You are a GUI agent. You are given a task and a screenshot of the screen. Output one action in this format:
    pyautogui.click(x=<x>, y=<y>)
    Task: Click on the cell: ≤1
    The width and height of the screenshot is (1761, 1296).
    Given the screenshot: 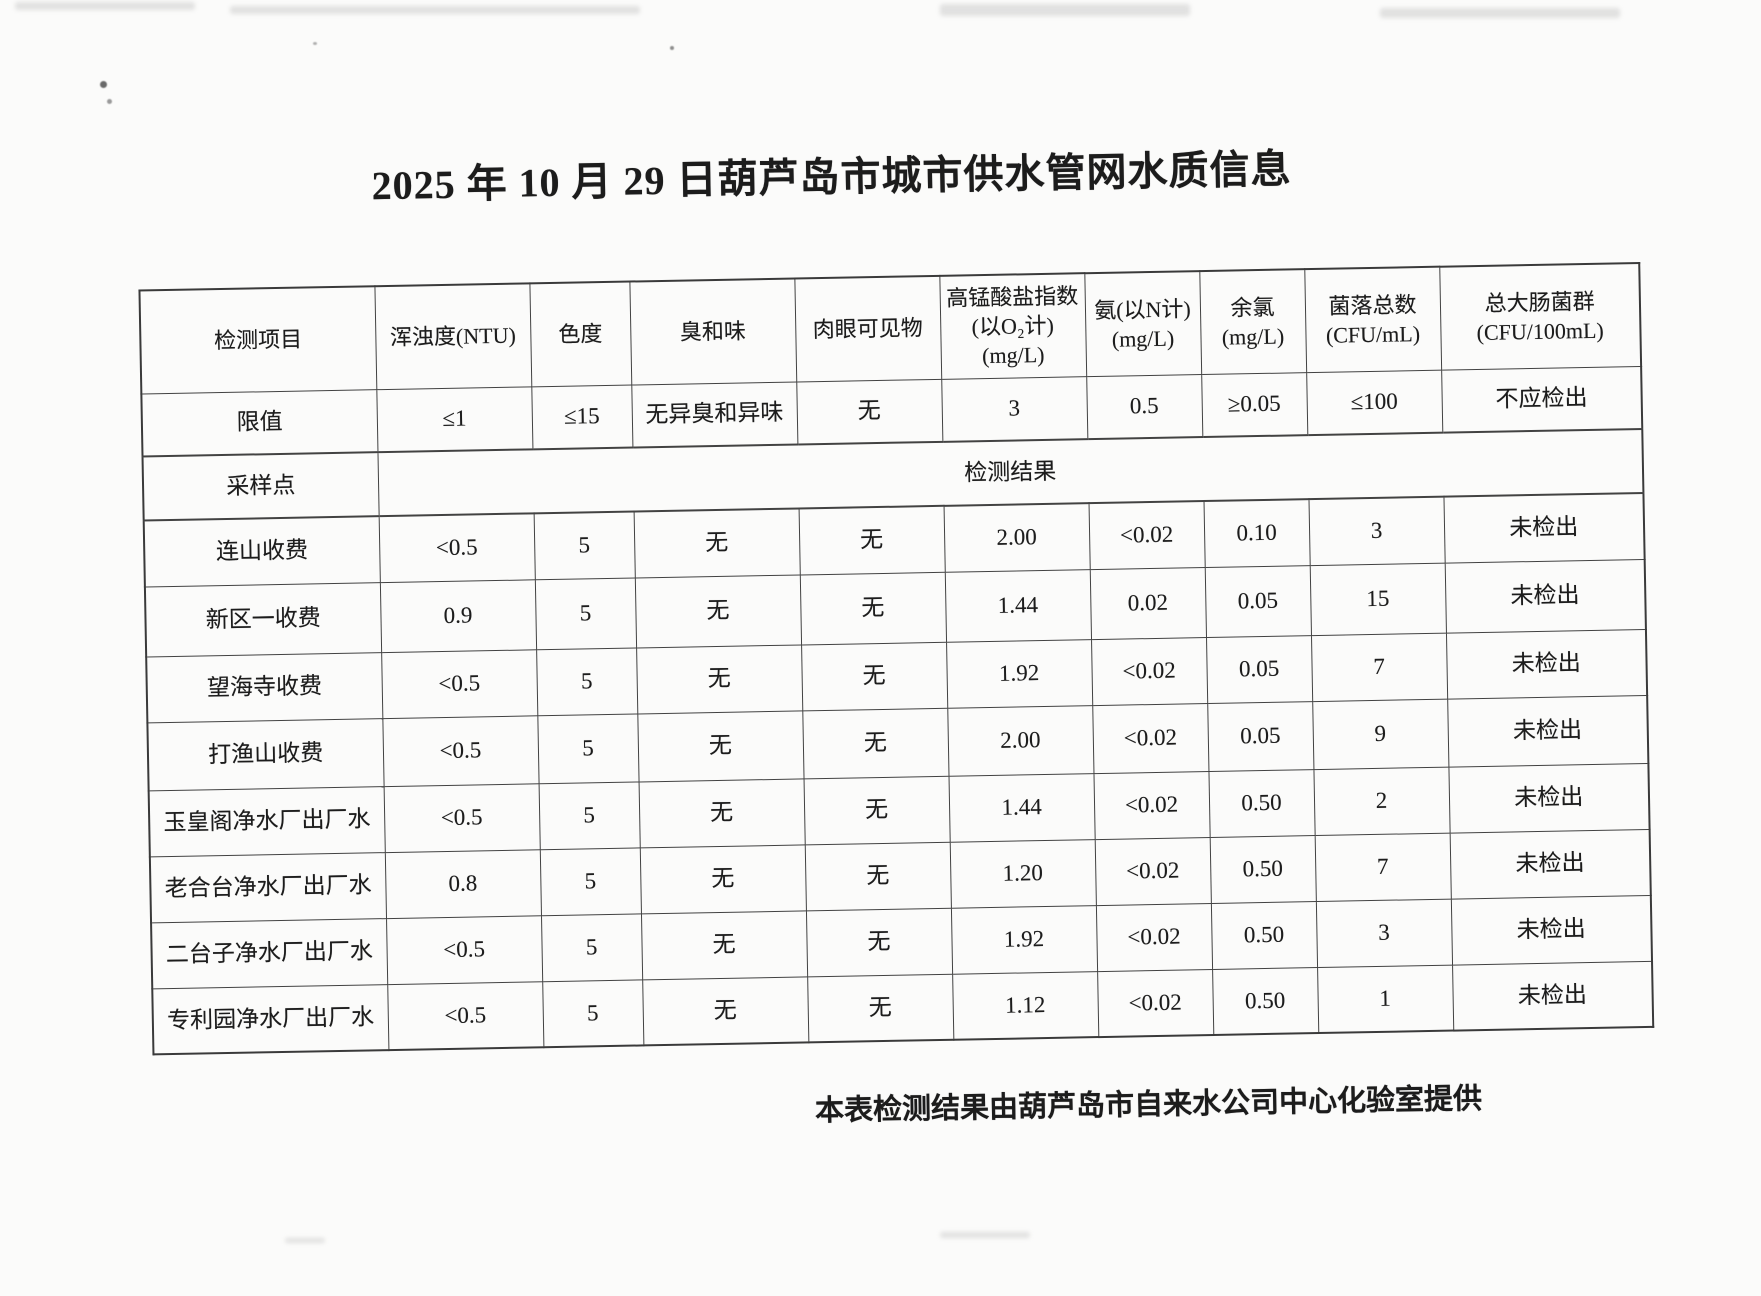 What is the action you would take?
    pyautogui.click(x=454, y=419)
    